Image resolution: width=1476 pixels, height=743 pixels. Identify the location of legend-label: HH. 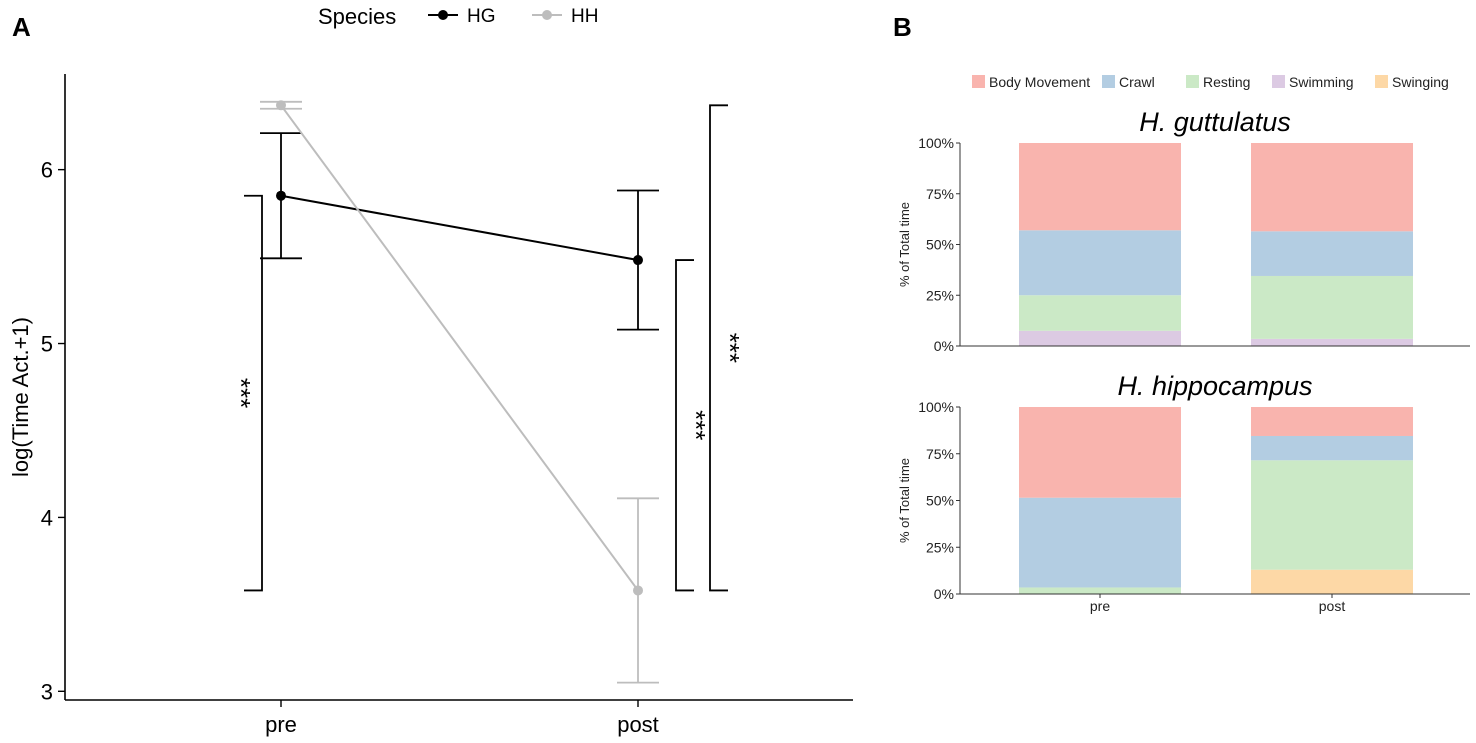
(584, 16).